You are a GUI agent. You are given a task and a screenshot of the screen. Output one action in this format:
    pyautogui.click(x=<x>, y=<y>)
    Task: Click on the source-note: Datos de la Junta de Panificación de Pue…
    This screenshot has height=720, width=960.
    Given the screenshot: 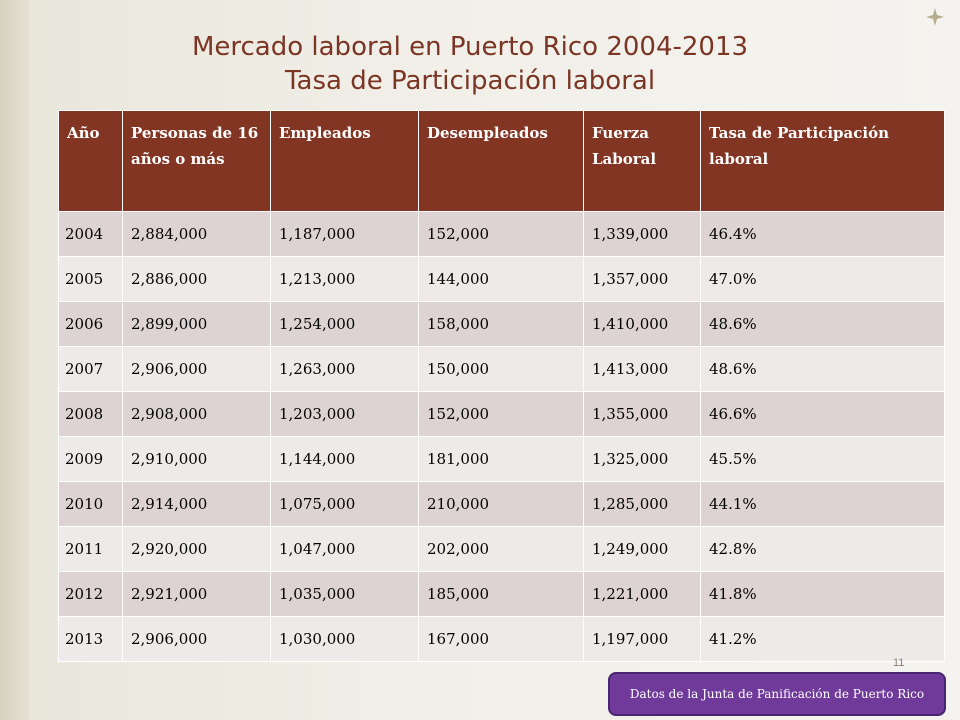 What is the action you would take?
    pyautogui.click(x=777, y=694)
    